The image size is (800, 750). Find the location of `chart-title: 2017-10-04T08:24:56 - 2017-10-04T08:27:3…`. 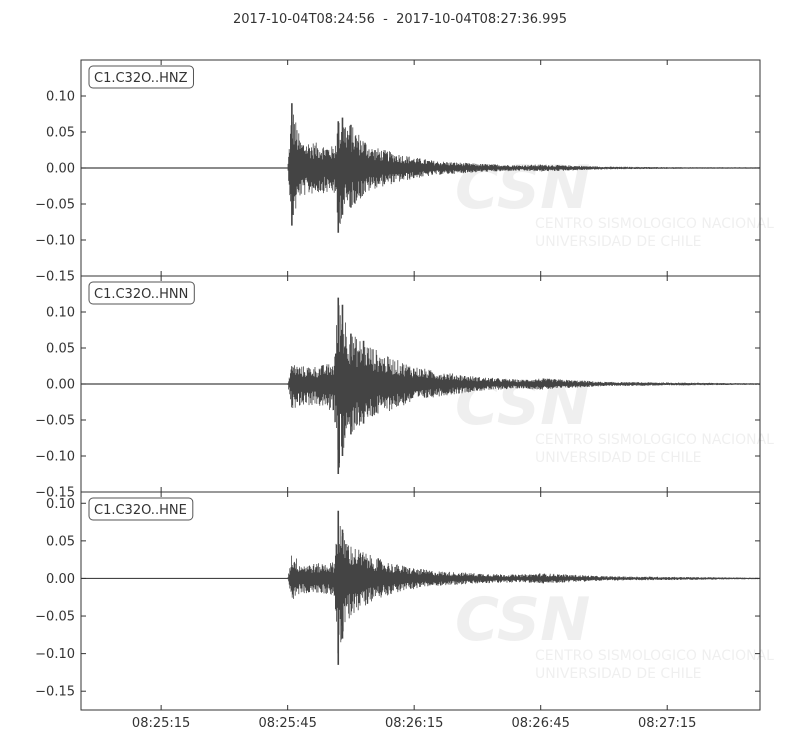

chart-title: 2017-10-04T08:24:56 - 2017-10-04T08:27:3… is located at coordinates (400, 19).